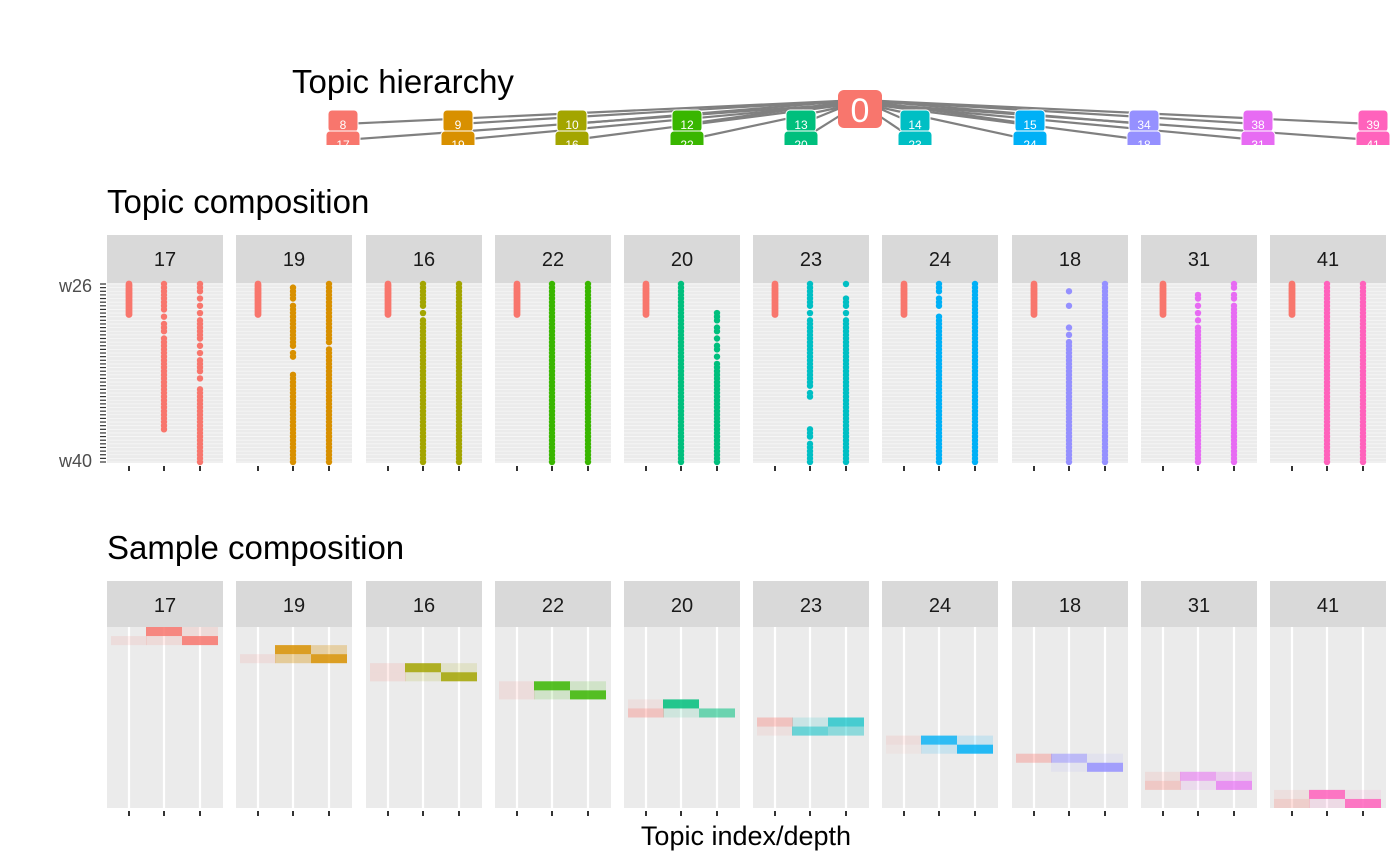 This screenshot has width=1400, height=866. I want to click on topic-panel: 18, so click(1070, 353).